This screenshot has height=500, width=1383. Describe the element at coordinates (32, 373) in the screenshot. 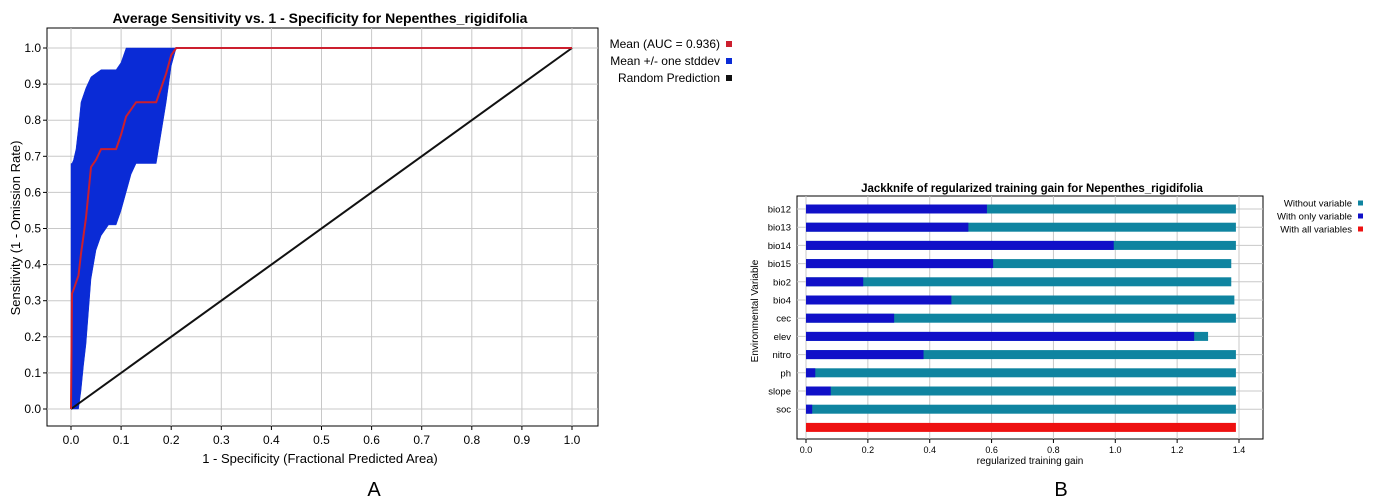

I see `roc-y-tick-label: 0.1` at that location.